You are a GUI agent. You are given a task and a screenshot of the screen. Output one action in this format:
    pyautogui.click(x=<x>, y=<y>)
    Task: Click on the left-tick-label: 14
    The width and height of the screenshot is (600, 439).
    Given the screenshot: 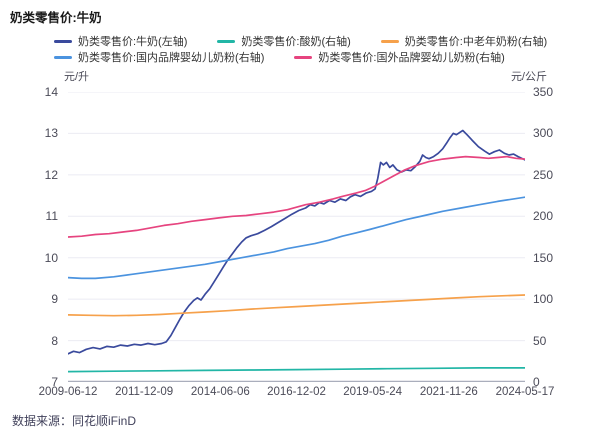 What is the action you would take?
    pyautogui.click(x=51, y=92)
    